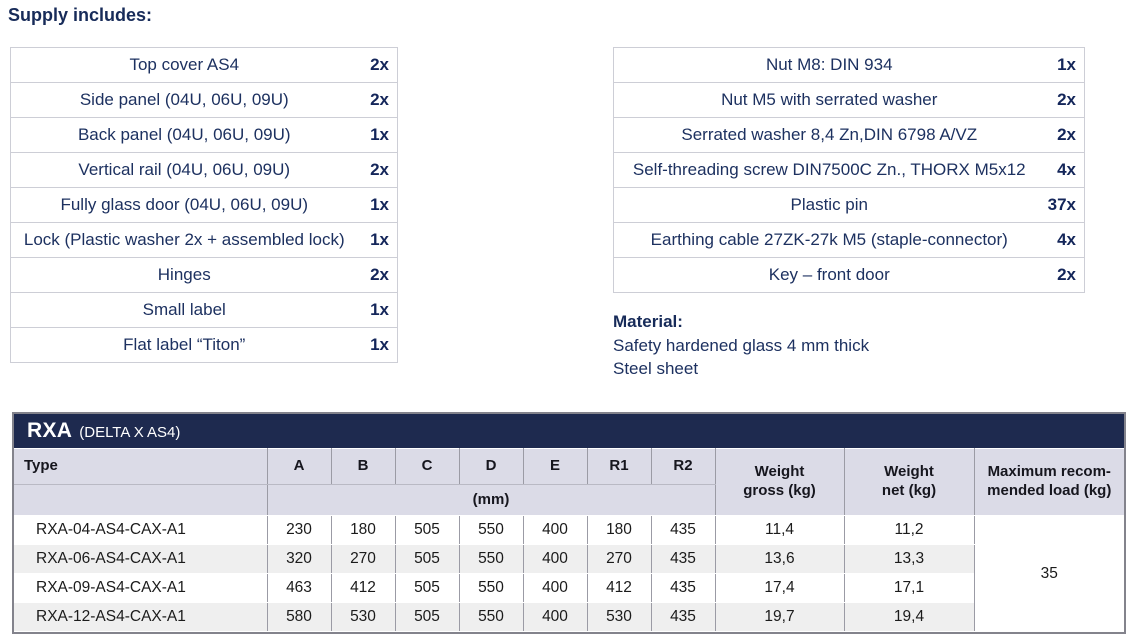 This screenshot has width=1138, height=643. What do you see at coordinates (908, 588) in the screenshot?
I see `spec-cell-weight-net: 17,1` at bounding box center [908, 588].